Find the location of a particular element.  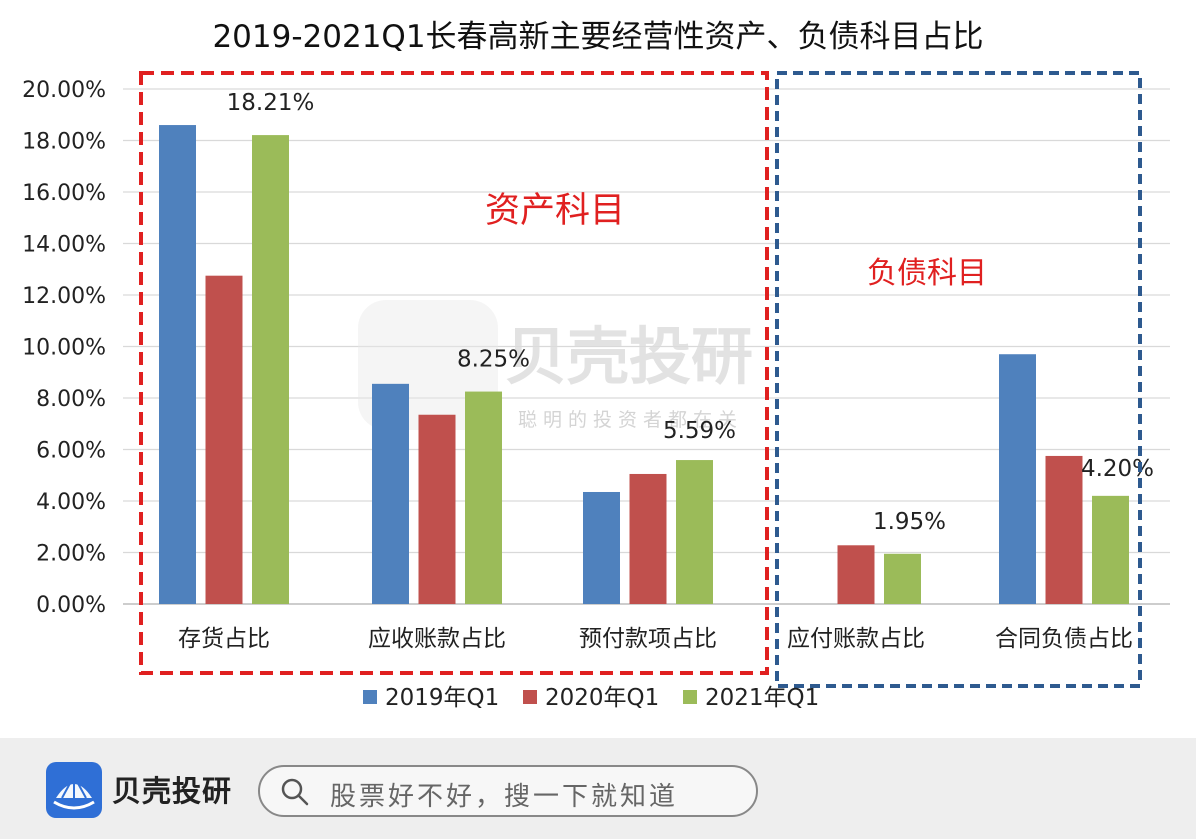

y-tick-label: 18.00% is located at coordinates (64, 142).